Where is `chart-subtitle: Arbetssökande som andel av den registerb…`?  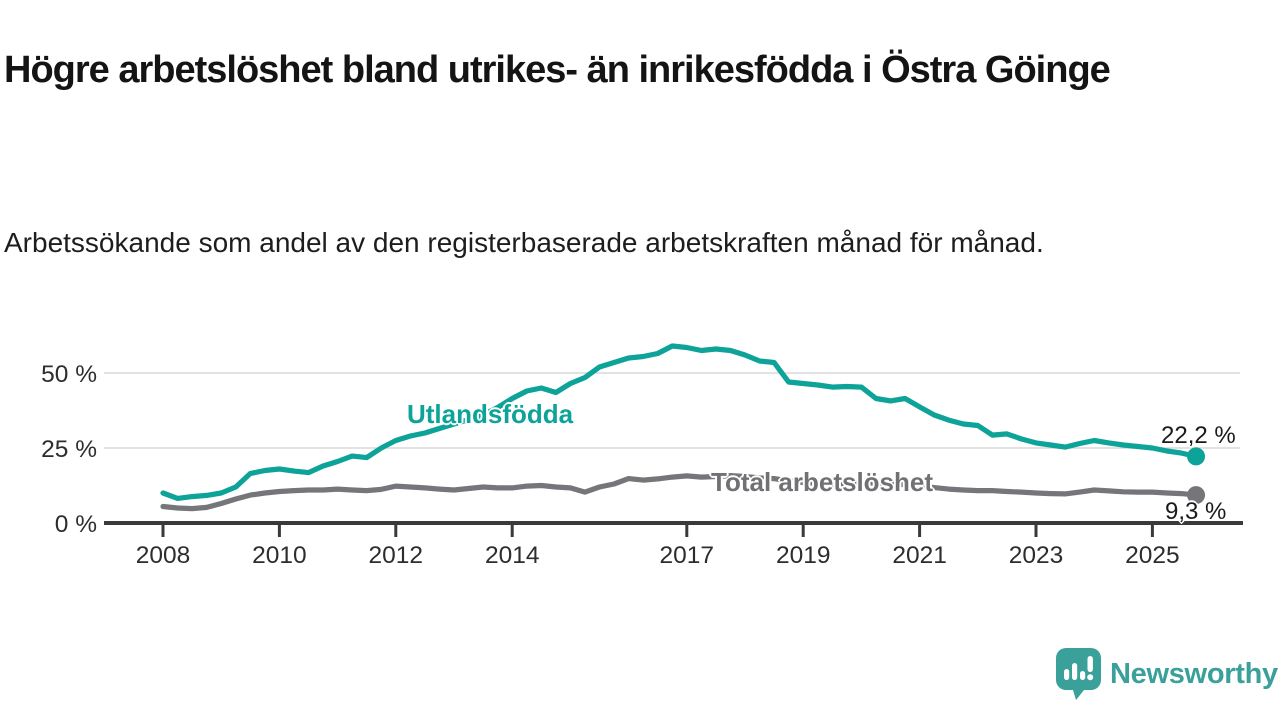
chart-subtitle: Arbetssökande som andel av den registerb… is located at coordinates (524, 242).